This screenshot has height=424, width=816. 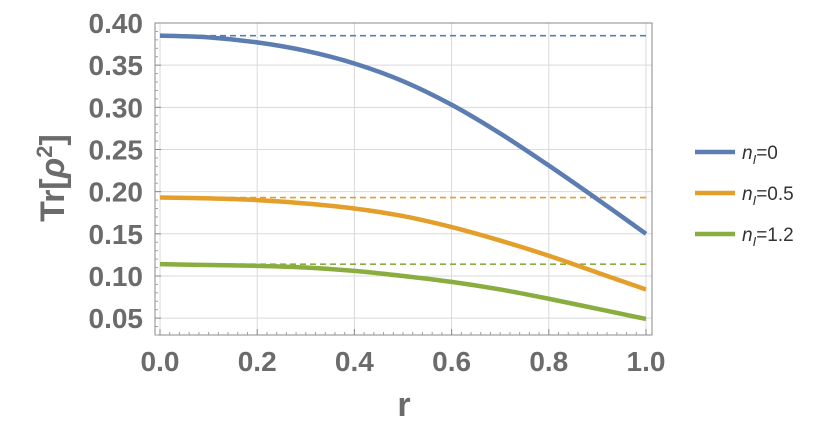 I want to click on legend-label-value: =0, so click(x=767, y=153).